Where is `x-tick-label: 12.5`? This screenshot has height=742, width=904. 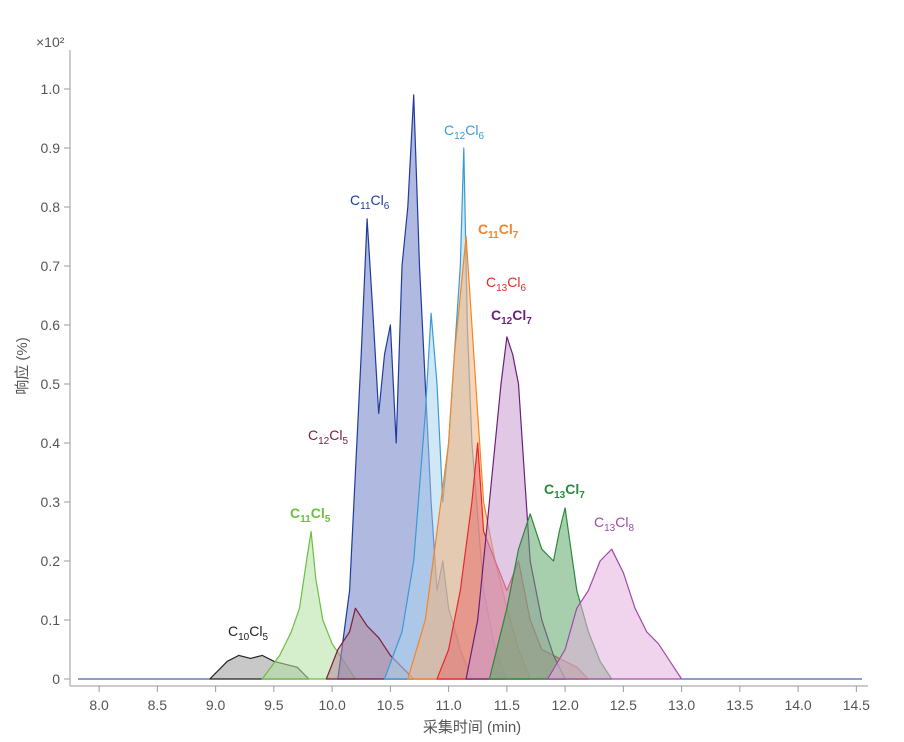
x-tick-label: 12.5 is located at coordinates (623, 705).